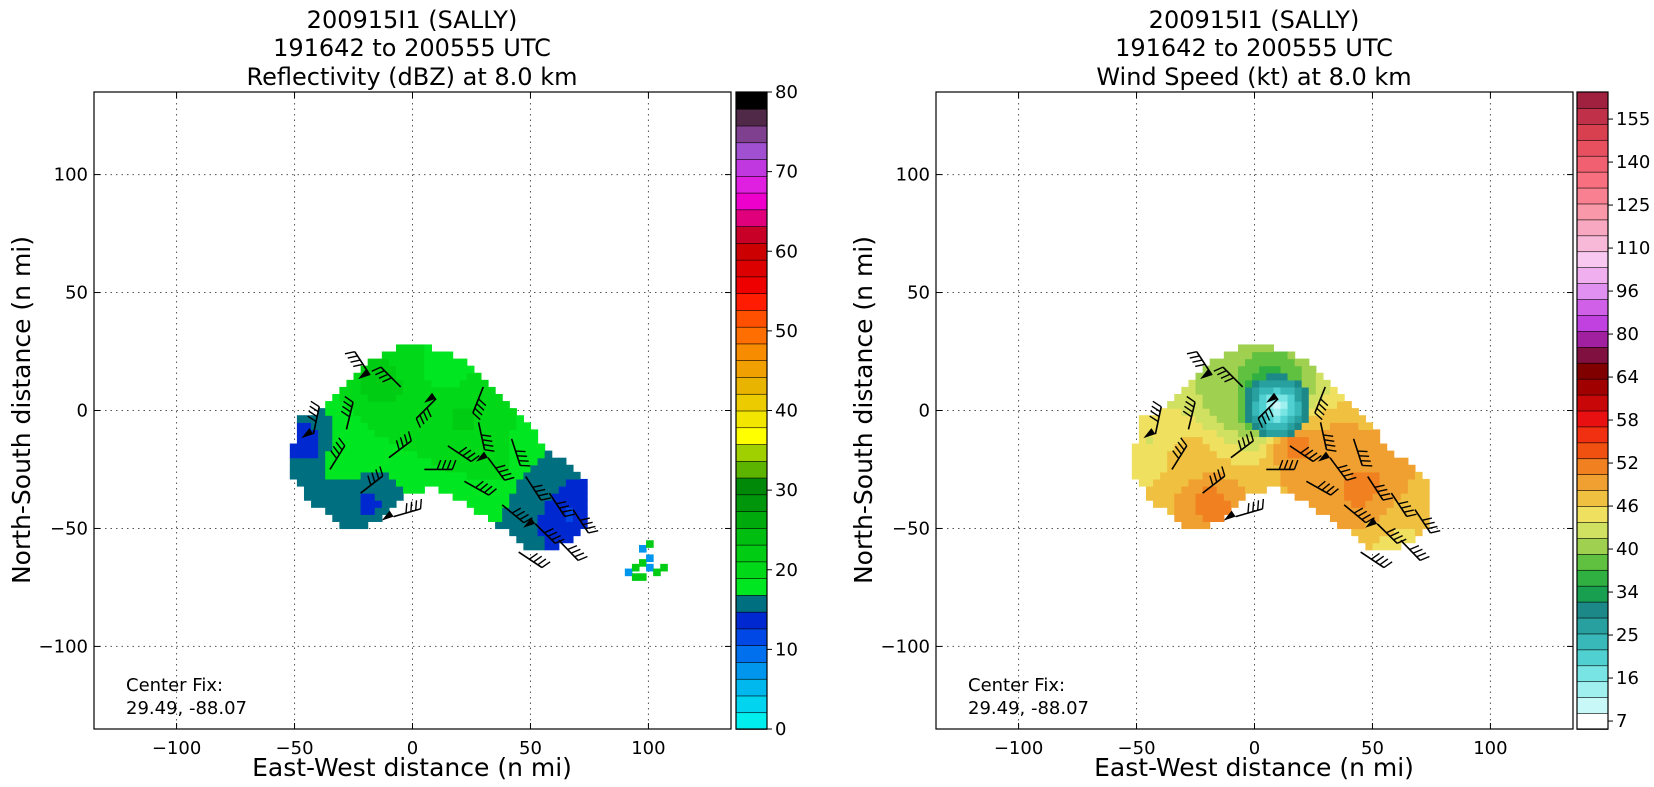 The image size is (1654, 787). I want to click on colorbar-tick-label: 30, so click(786, 490).